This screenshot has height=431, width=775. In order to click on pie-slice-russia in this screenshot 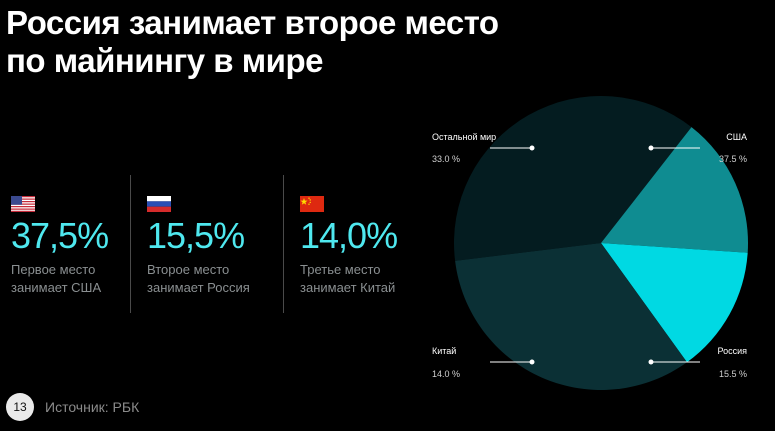, I will do `click(675, 190)`.